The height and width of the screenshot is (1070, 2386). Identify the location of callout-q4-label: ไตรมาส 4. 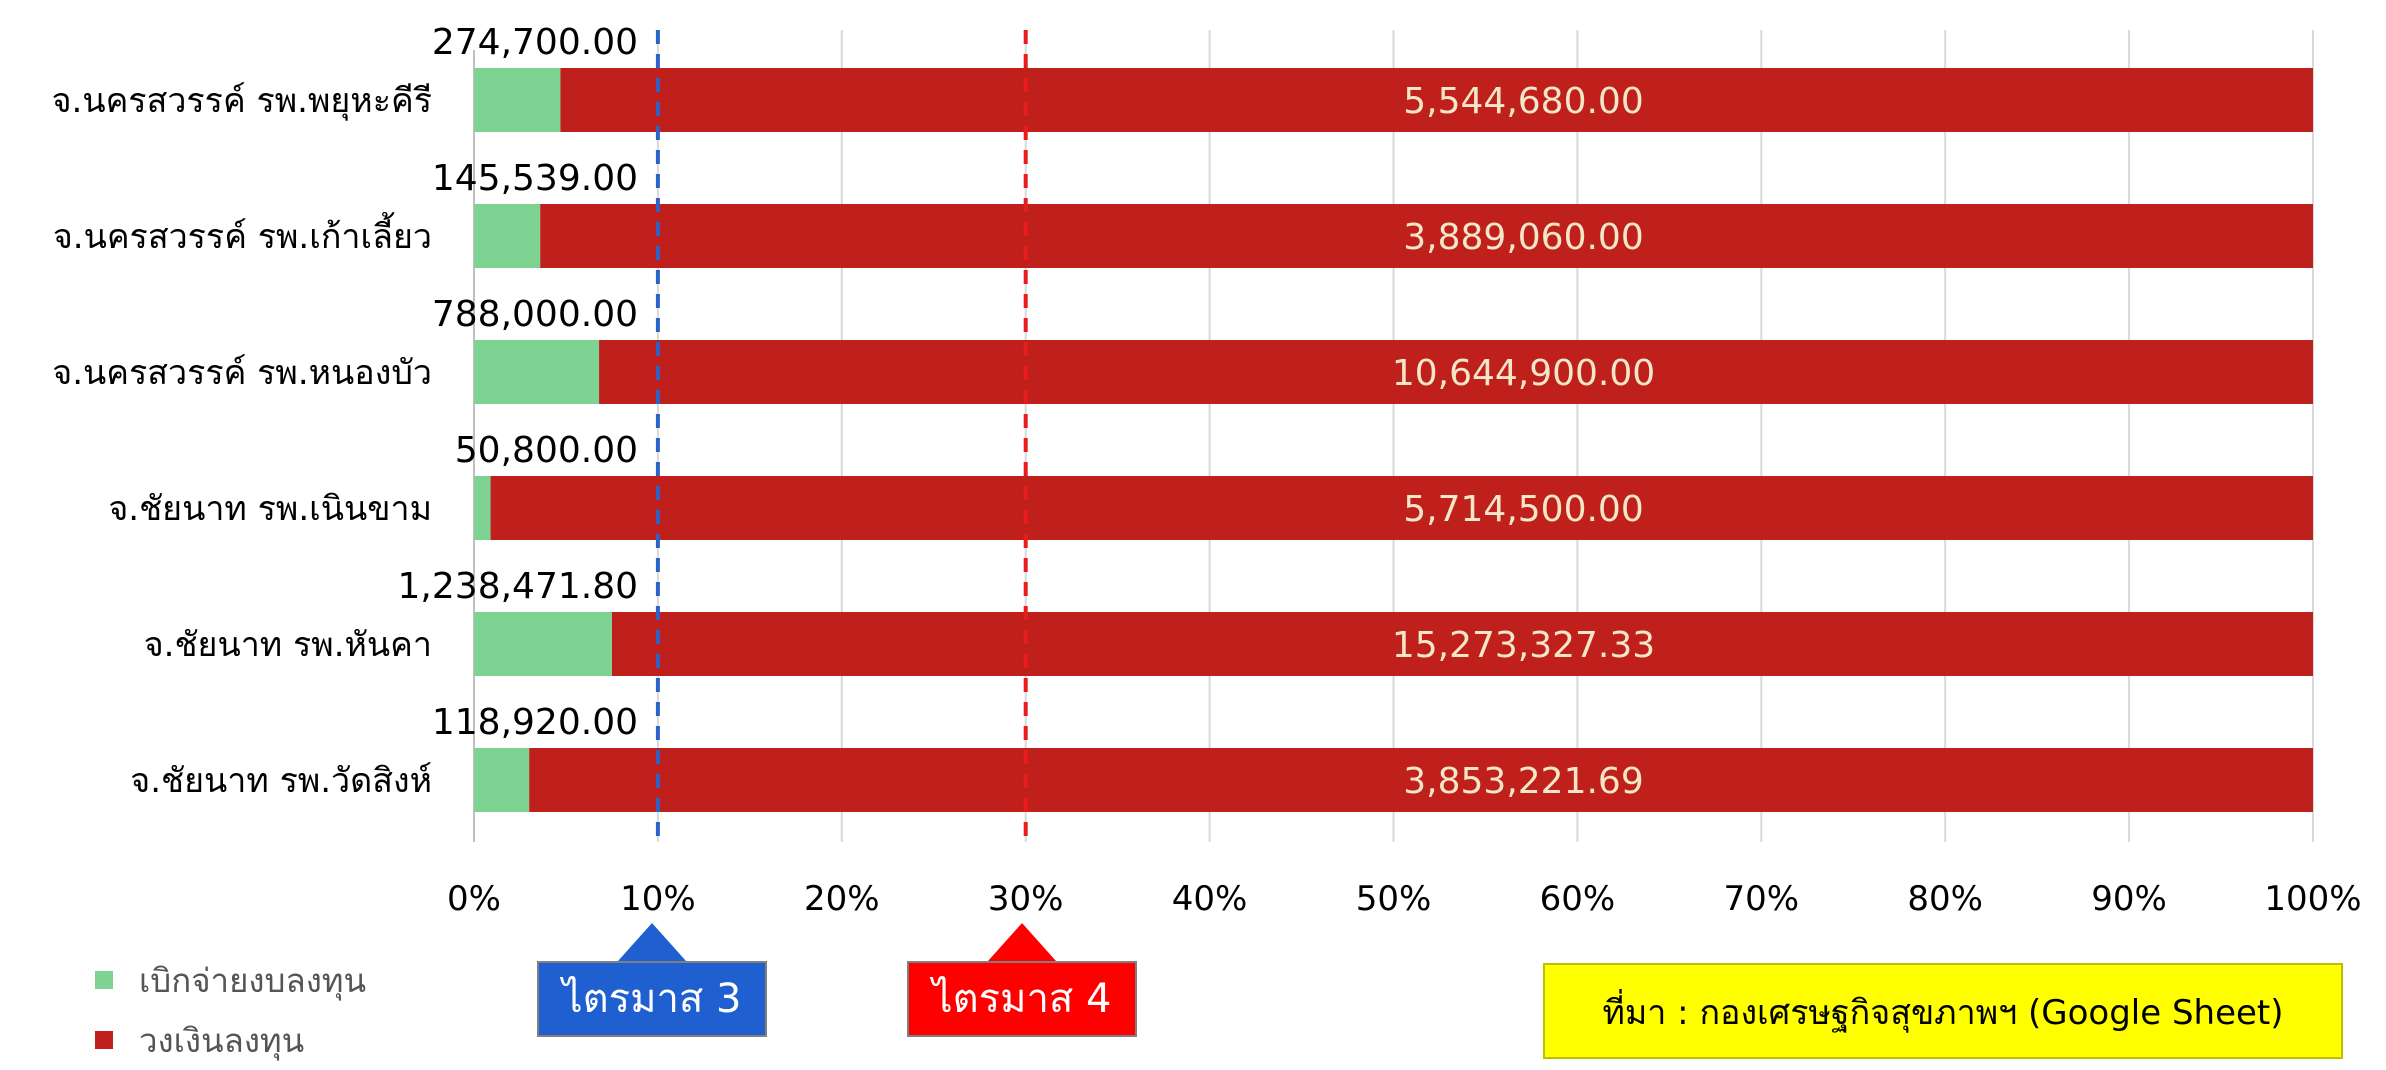
(1022, 999).